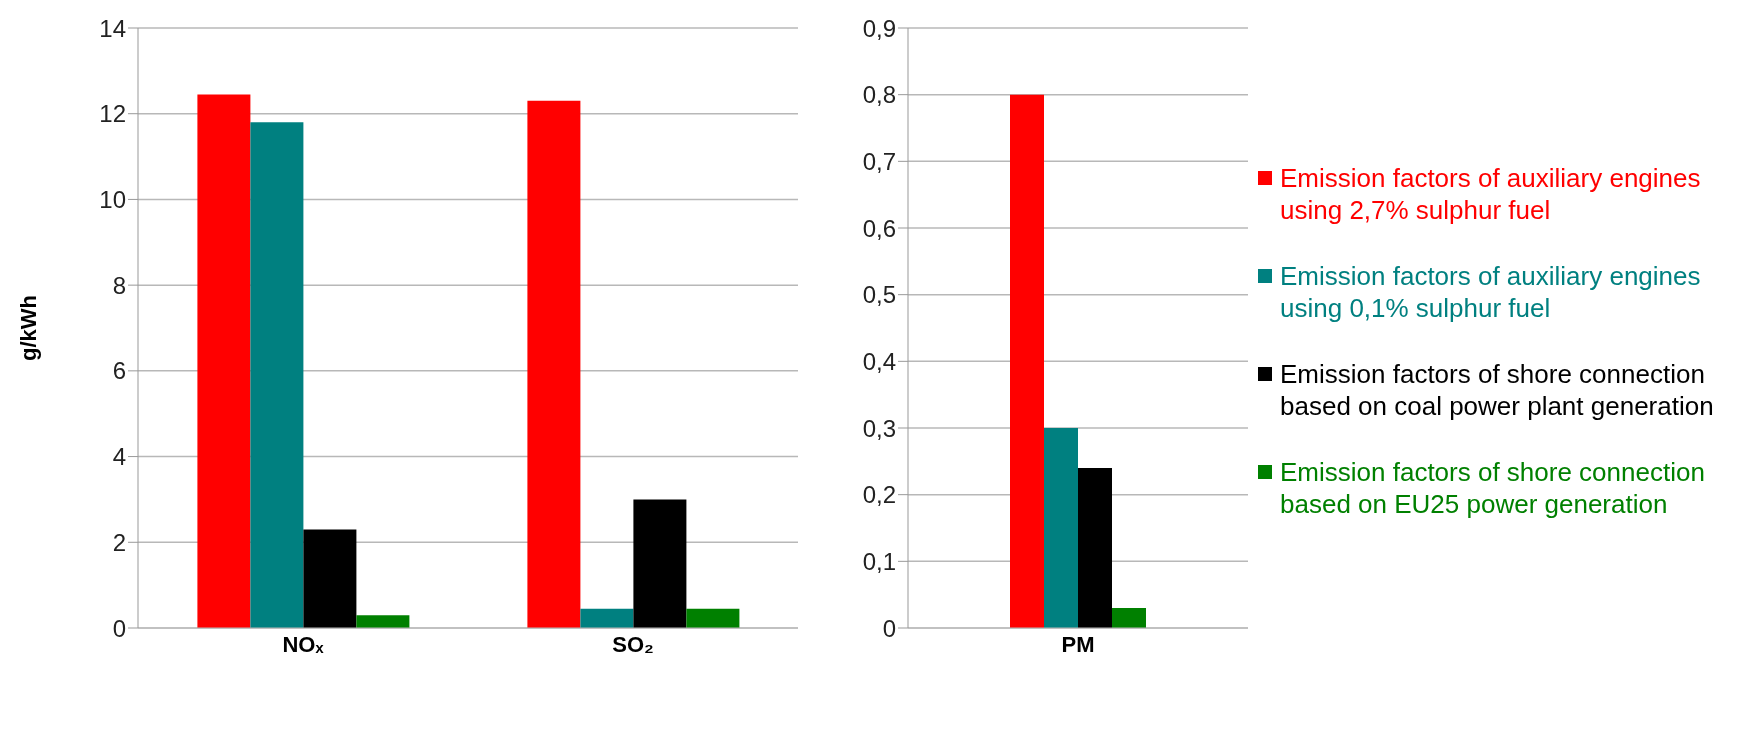 The height and width of the screenshot is (738, 1764). Describe the element at coordinates (879, 161) in the screenshot. I see `y-tick-label: 0,7` at that location.